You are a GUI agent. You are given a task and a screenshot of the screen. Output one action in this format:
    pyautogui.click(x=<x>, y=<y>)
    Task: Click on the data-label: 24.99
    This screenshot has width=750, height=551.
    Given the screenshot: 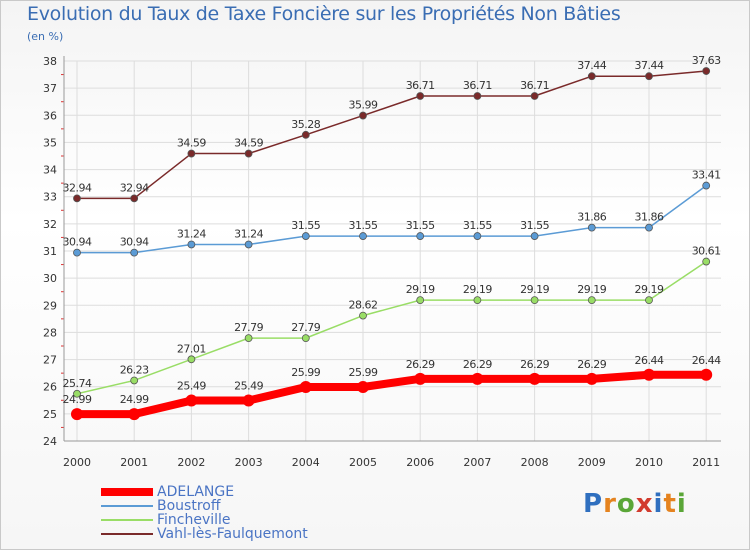 What is the action you would take?
    pyautogui.click(x=134, y=399)
    